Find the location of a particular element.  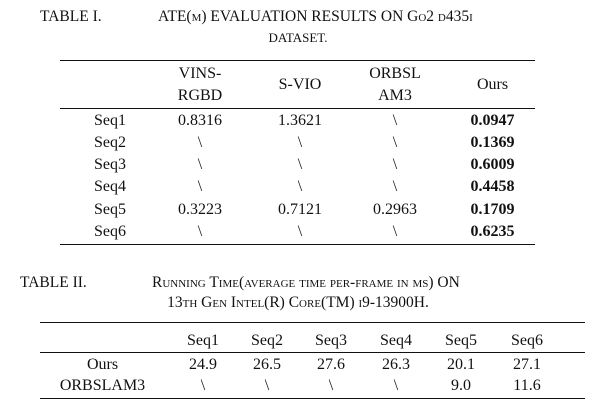

table-1-cell: 1.3621 is located at coordinates (300, 120).